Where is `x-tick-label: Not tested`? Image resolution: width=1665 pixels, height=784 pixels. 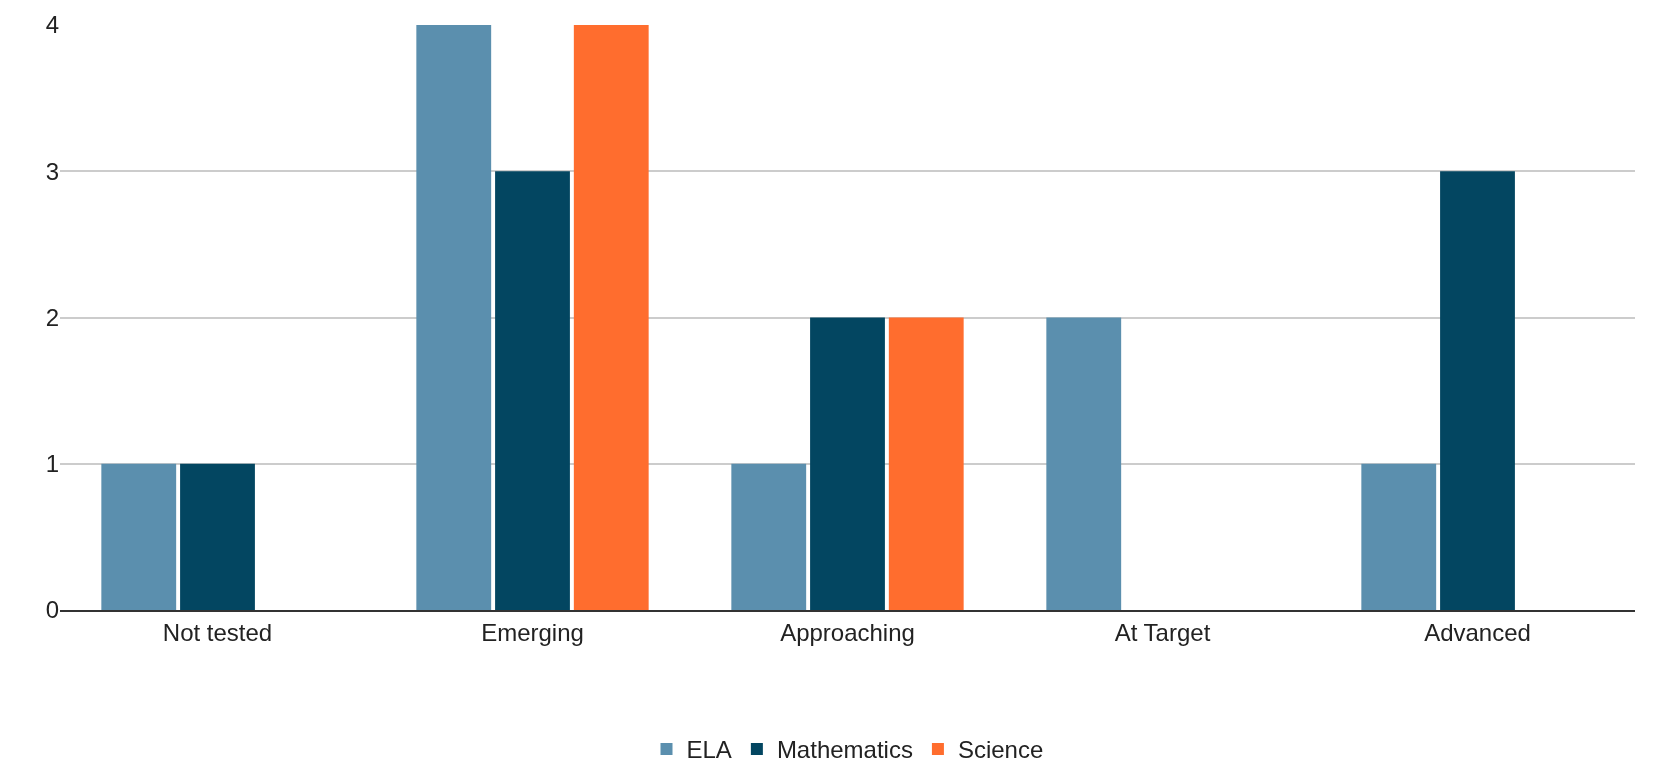 x-tick-label: Not tested is located at coordinates (217, 632).